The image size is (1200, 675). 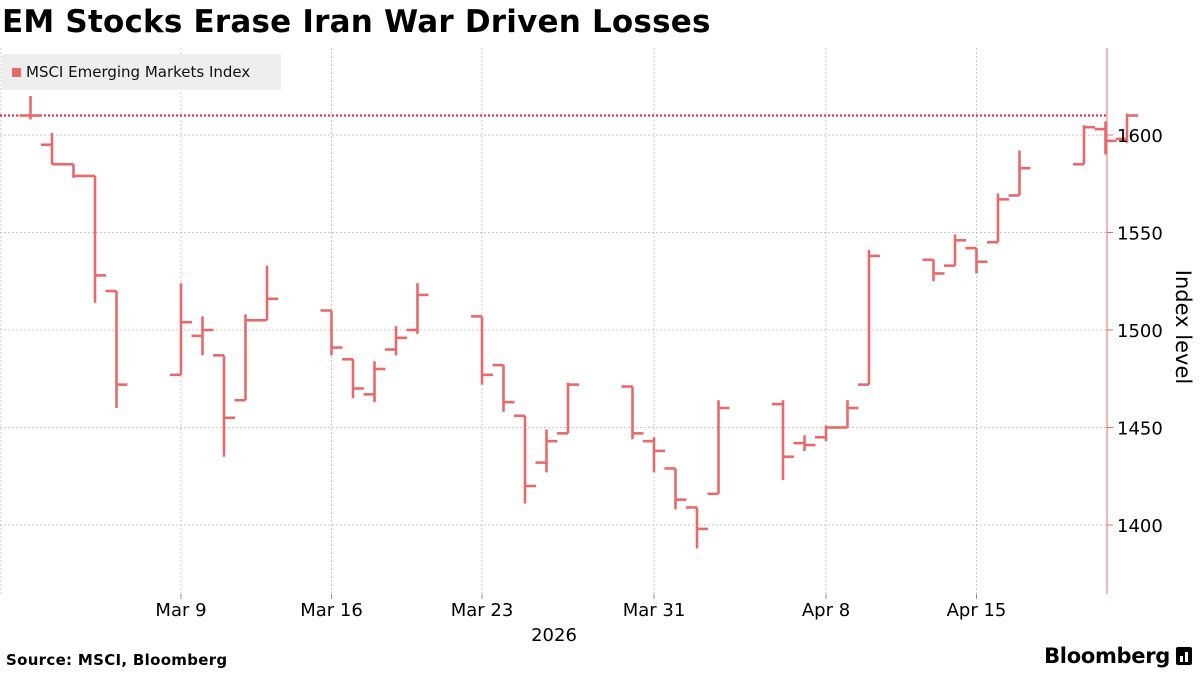 What do you see at coordinates (138, 72) in the screenshot?
I see `legend-label: MSCI Emerging Markets Index` at bounding box center [138, 72].